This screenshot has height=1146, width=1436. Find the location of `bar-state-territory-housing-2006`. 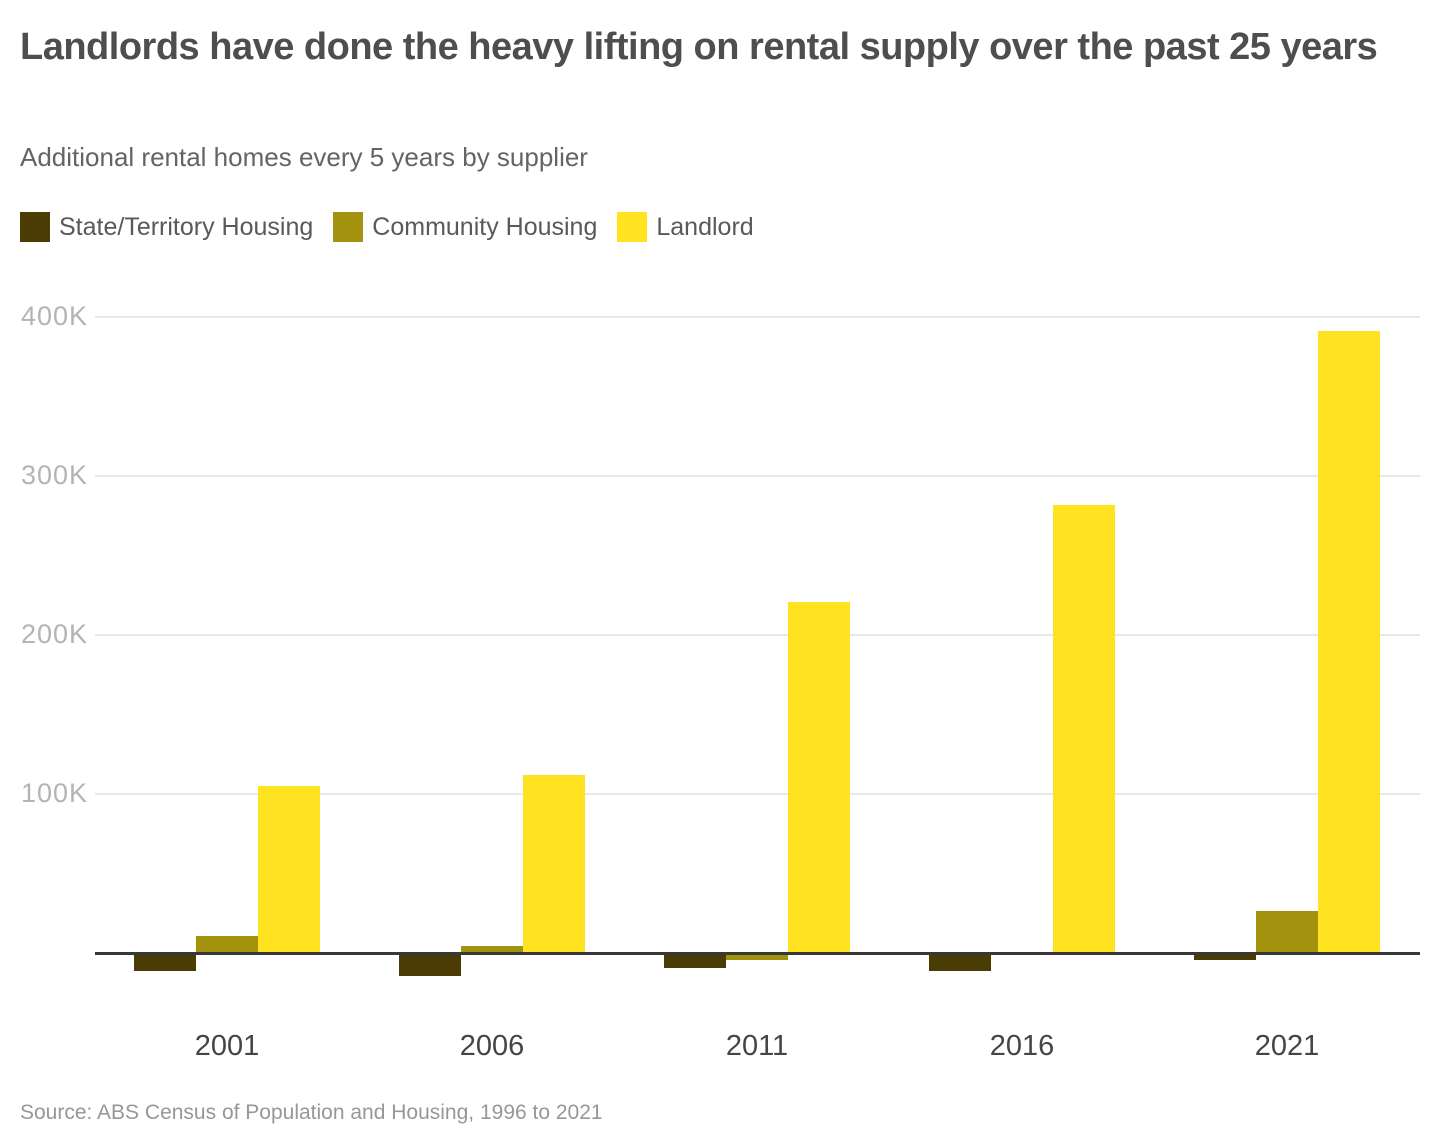

bar-state-territory-housing-2006 is located at coordinates (430, 964).